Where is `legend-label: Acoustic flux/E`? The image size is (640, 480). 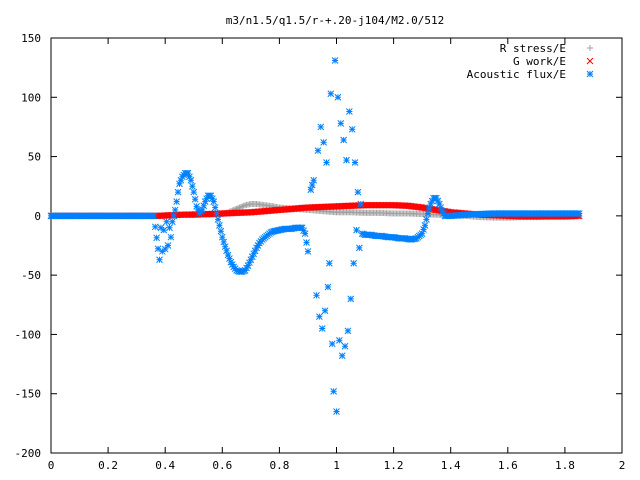
legend-label: Acoustic flux/E is located at coordinates (516, 74).